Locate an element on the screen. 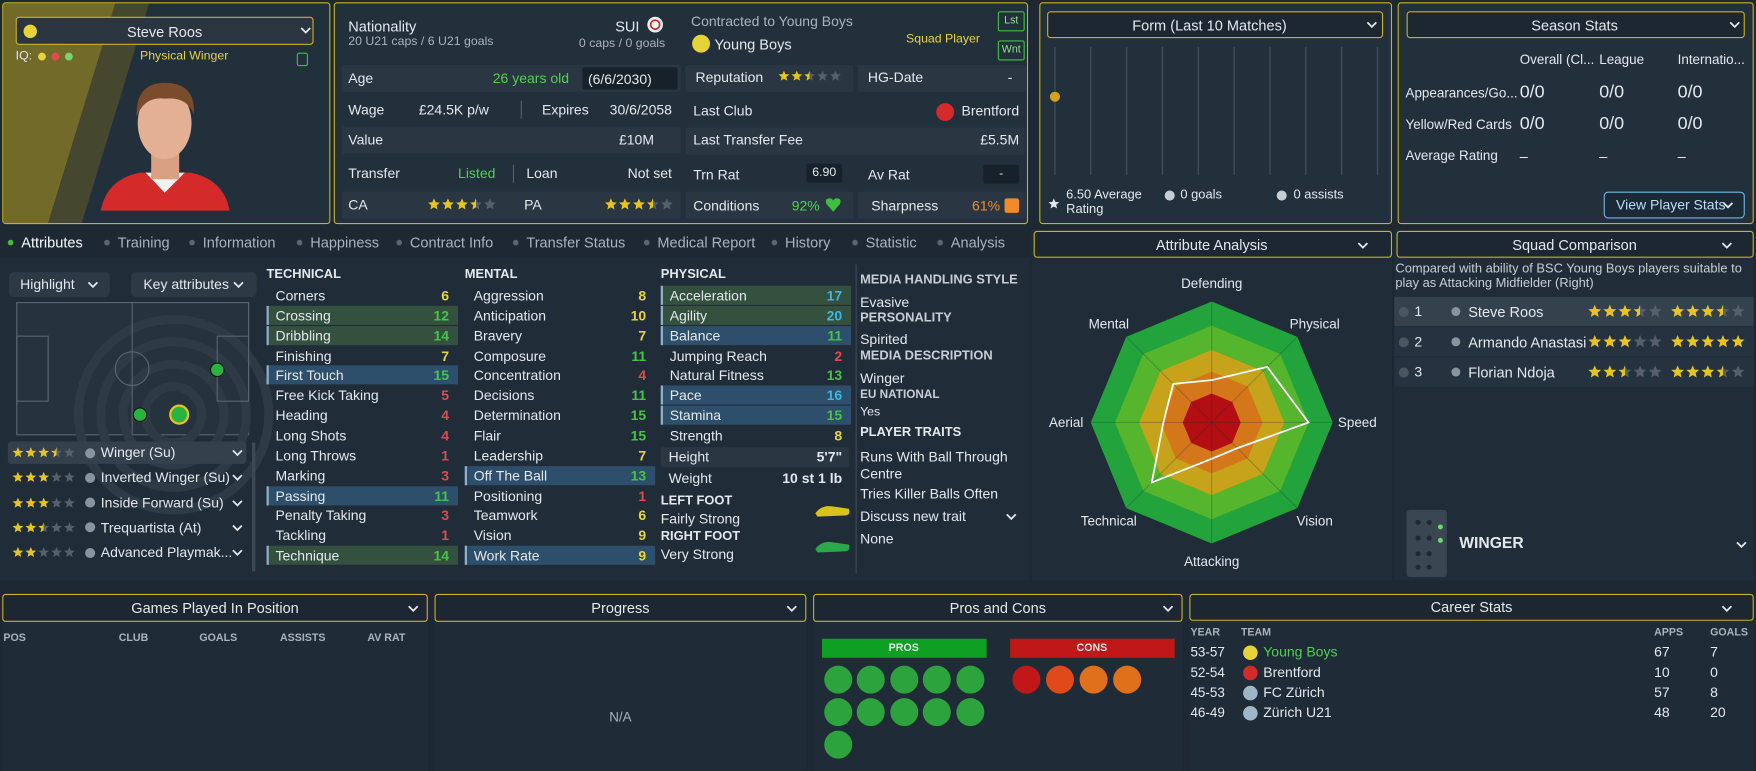 This screenshot has width=1756, height=771. tab: Transfer Status is located at coordinates (576, 243).